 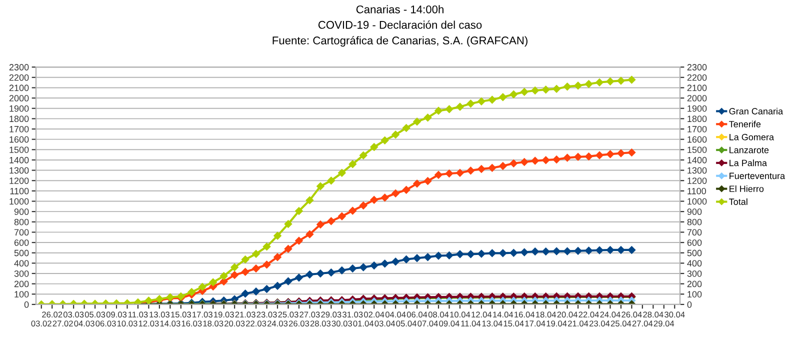 I want to click on x-tick-label: 10.04, so click(x=460, y=315).